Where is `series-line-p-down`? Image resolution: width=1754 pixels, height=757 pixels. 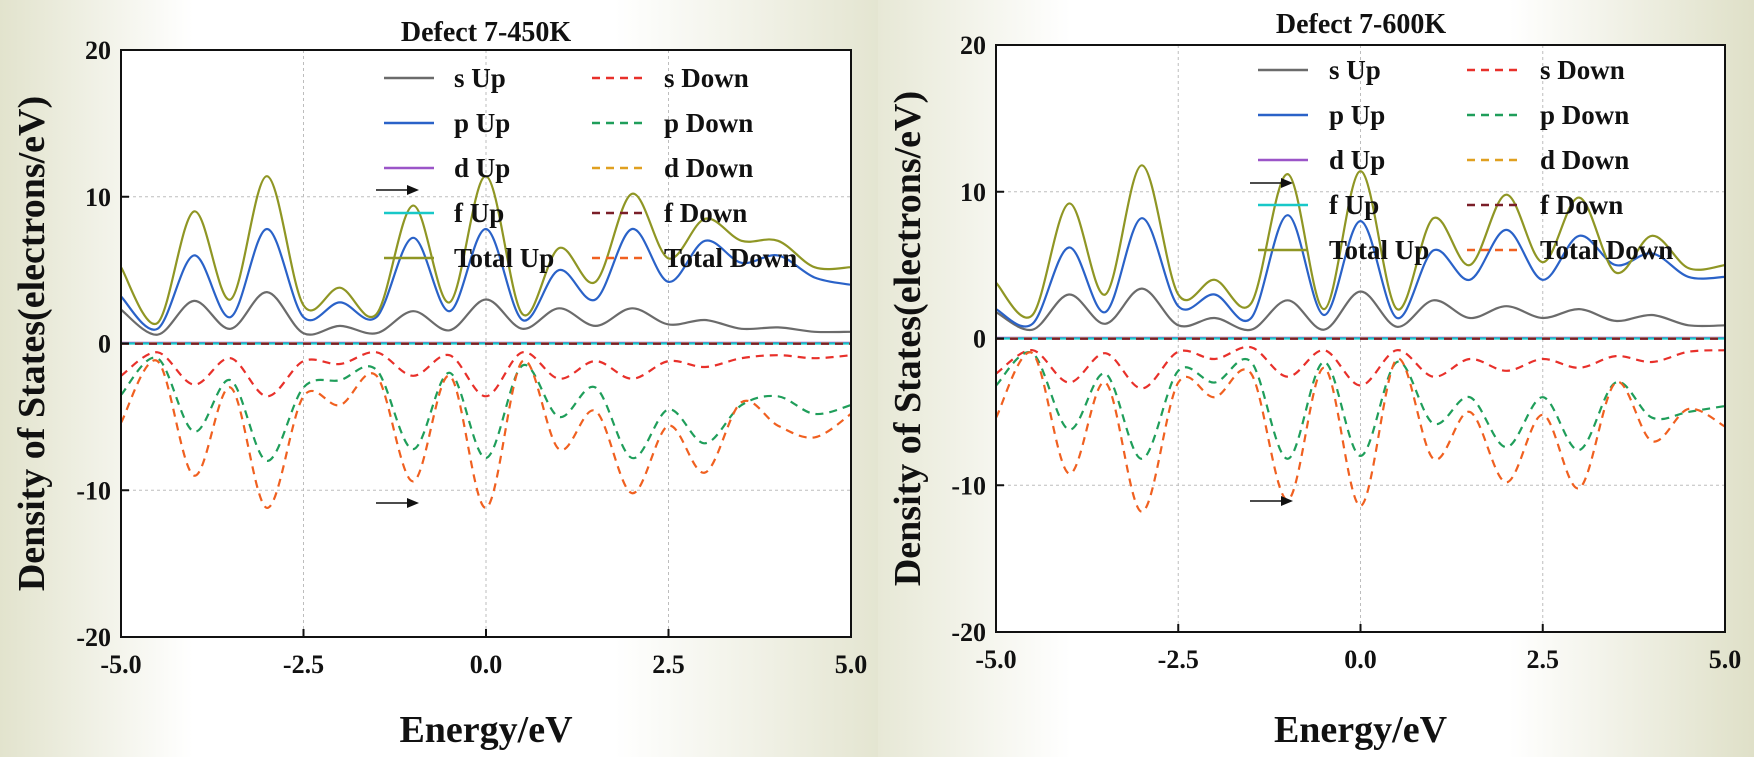 series-line-p-down is located at coordinates (1360, 405).